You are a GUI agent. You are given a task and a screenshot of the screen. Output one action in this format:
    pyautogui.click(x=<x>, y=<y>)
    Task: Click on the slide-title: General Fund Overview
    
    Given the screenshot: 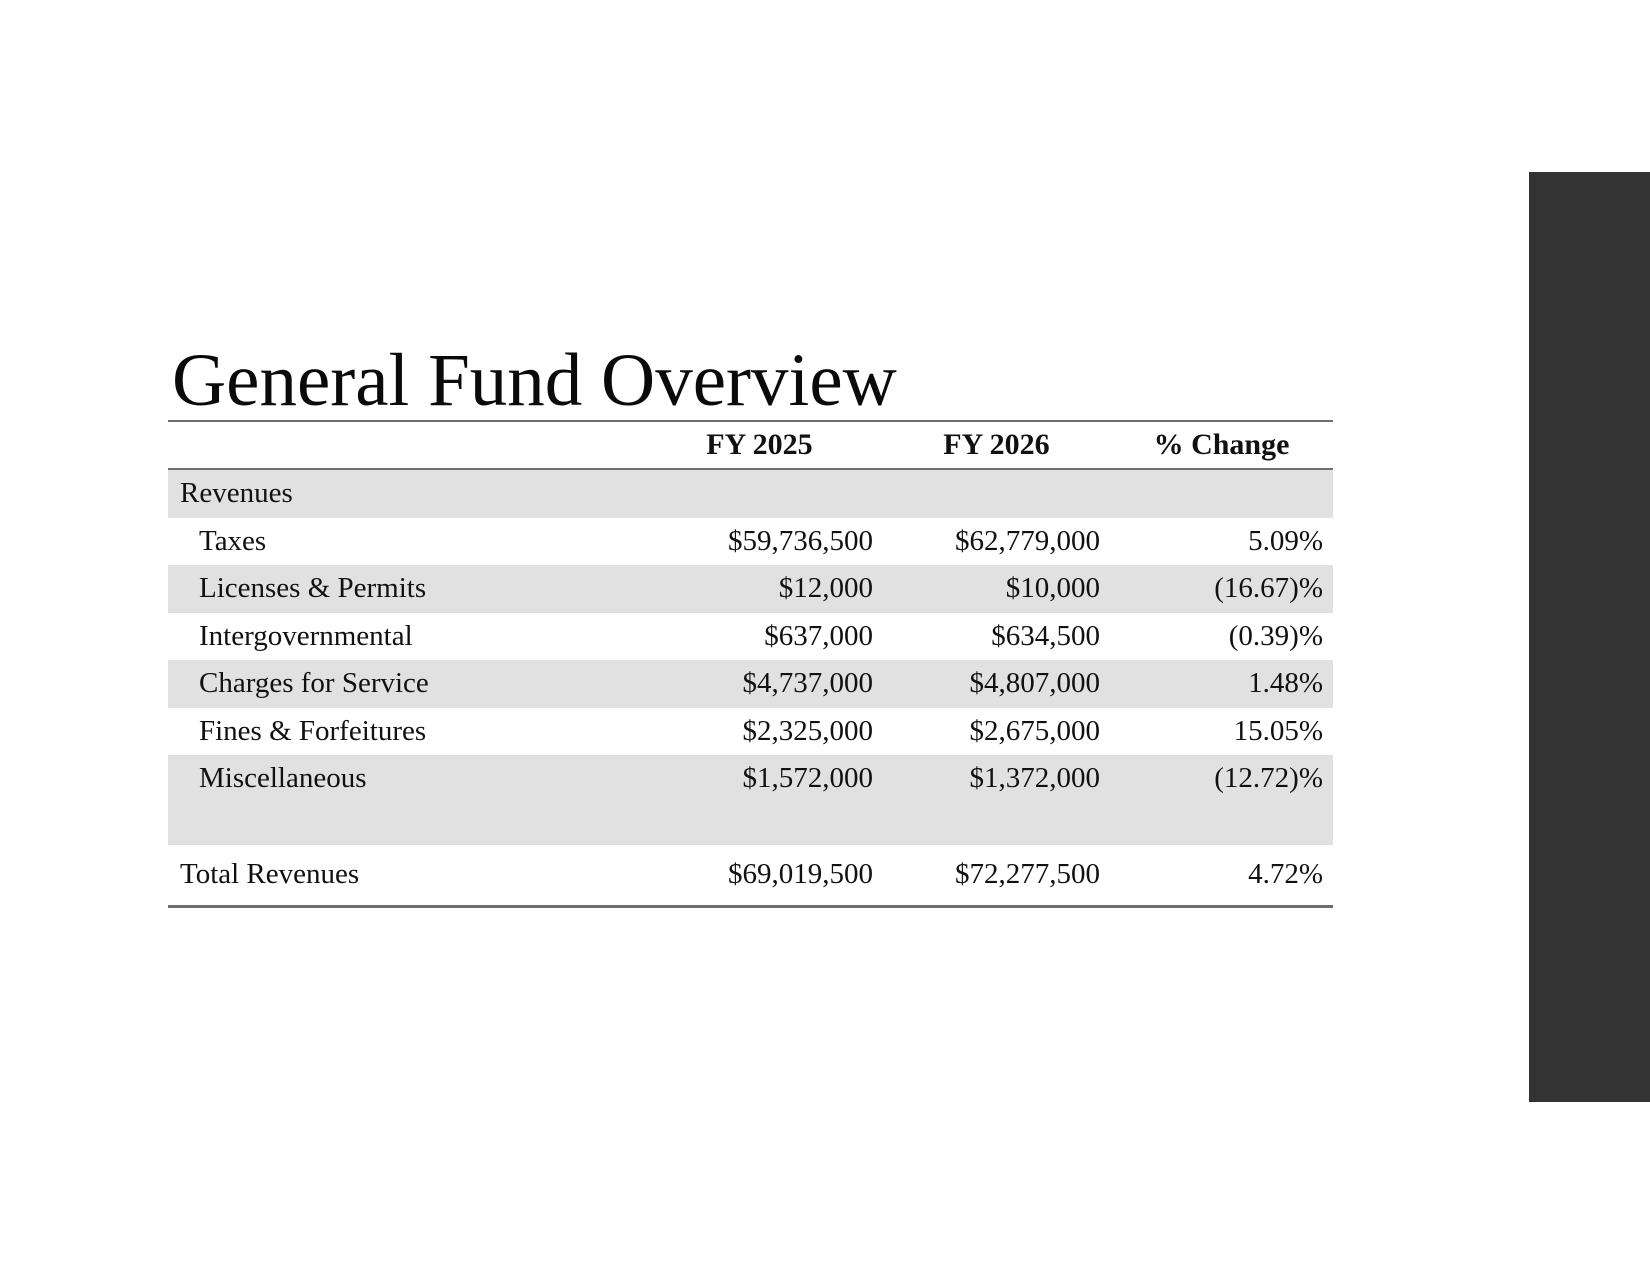 What is the action you would take?
    pyautogui.click(x=534, y=381)
    